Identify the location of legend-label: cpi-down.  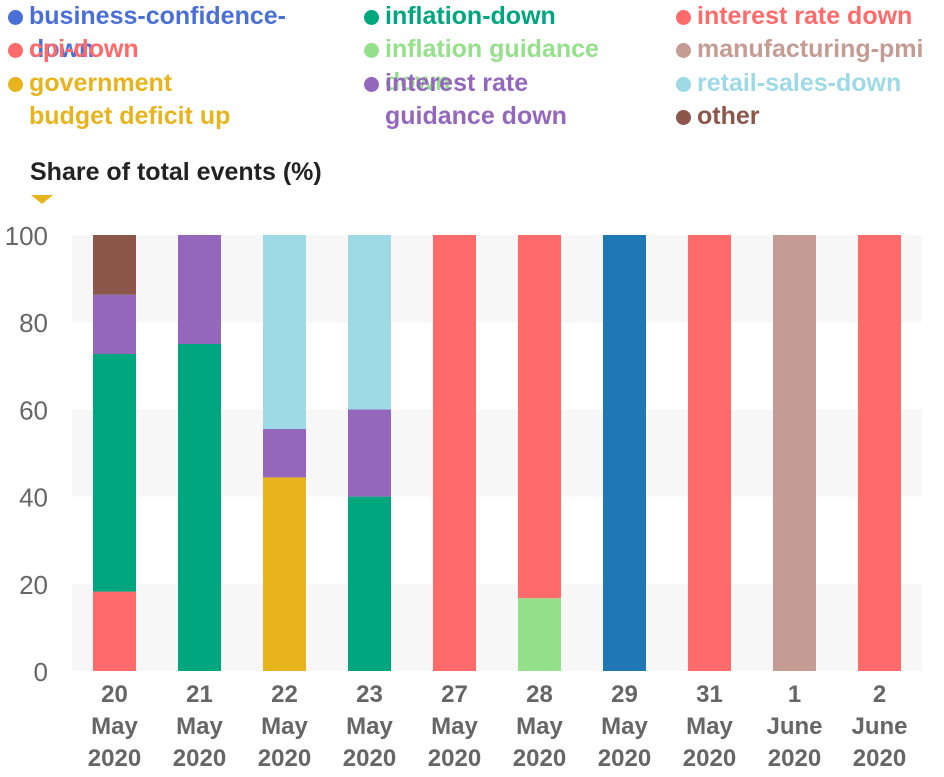
(84, 49).